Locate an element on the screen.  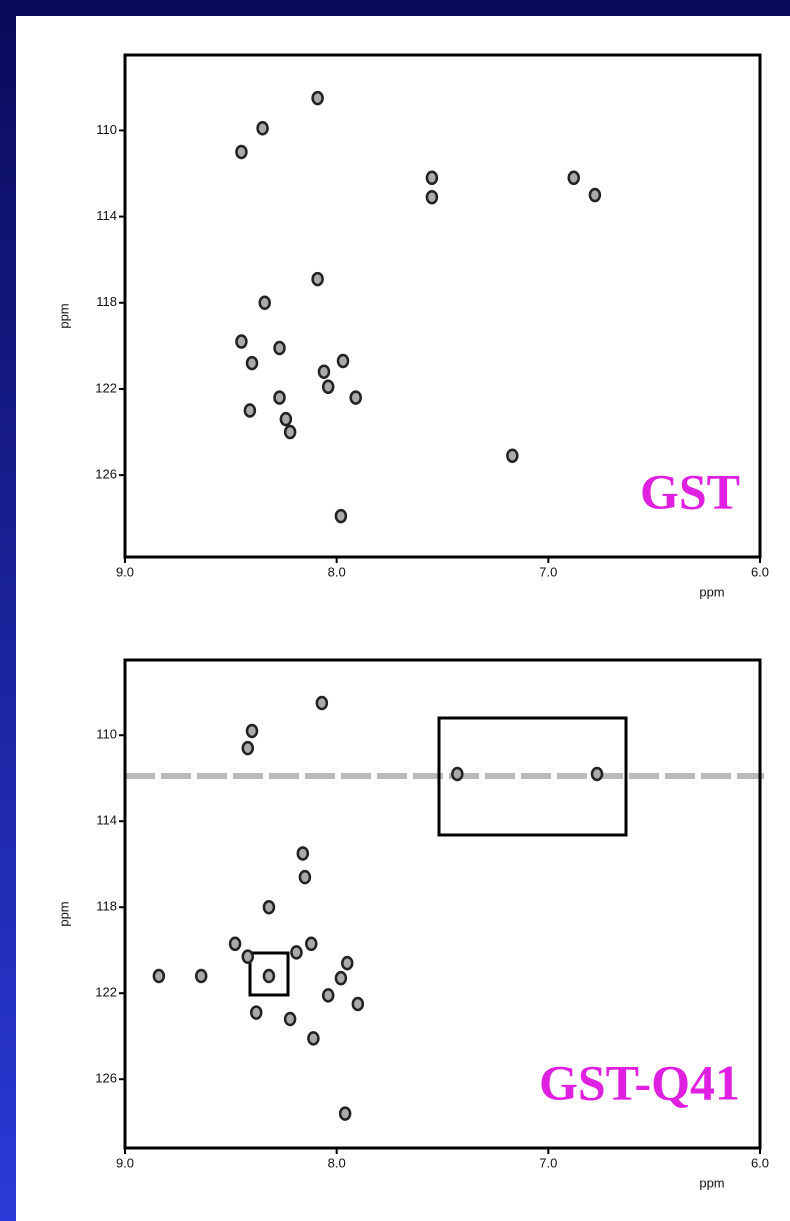
spectrum-label: GST is located at coordinates (690, 491).